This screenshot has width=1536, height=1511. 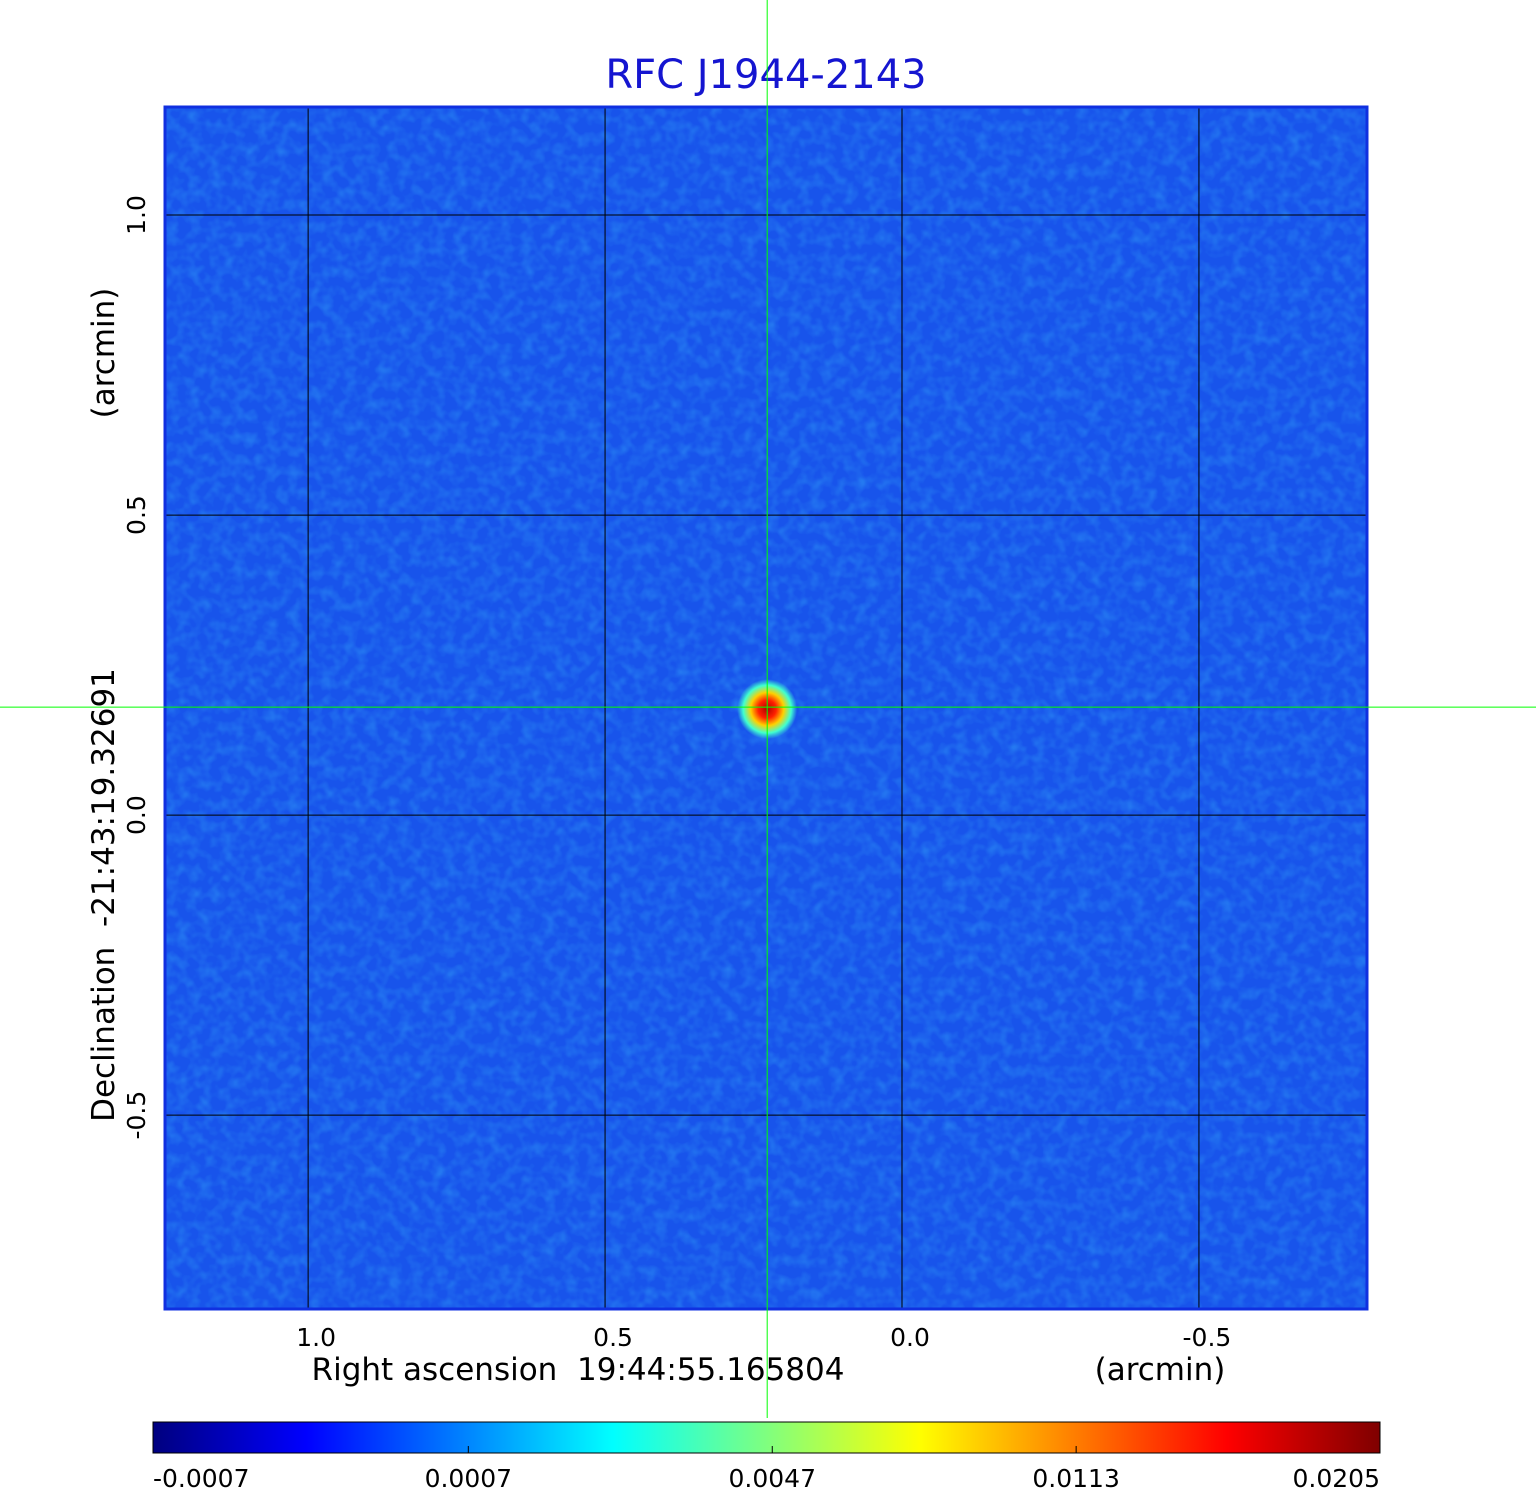 I want to click on y-axis-unit: (arcmin), so click(x=104, y=353).